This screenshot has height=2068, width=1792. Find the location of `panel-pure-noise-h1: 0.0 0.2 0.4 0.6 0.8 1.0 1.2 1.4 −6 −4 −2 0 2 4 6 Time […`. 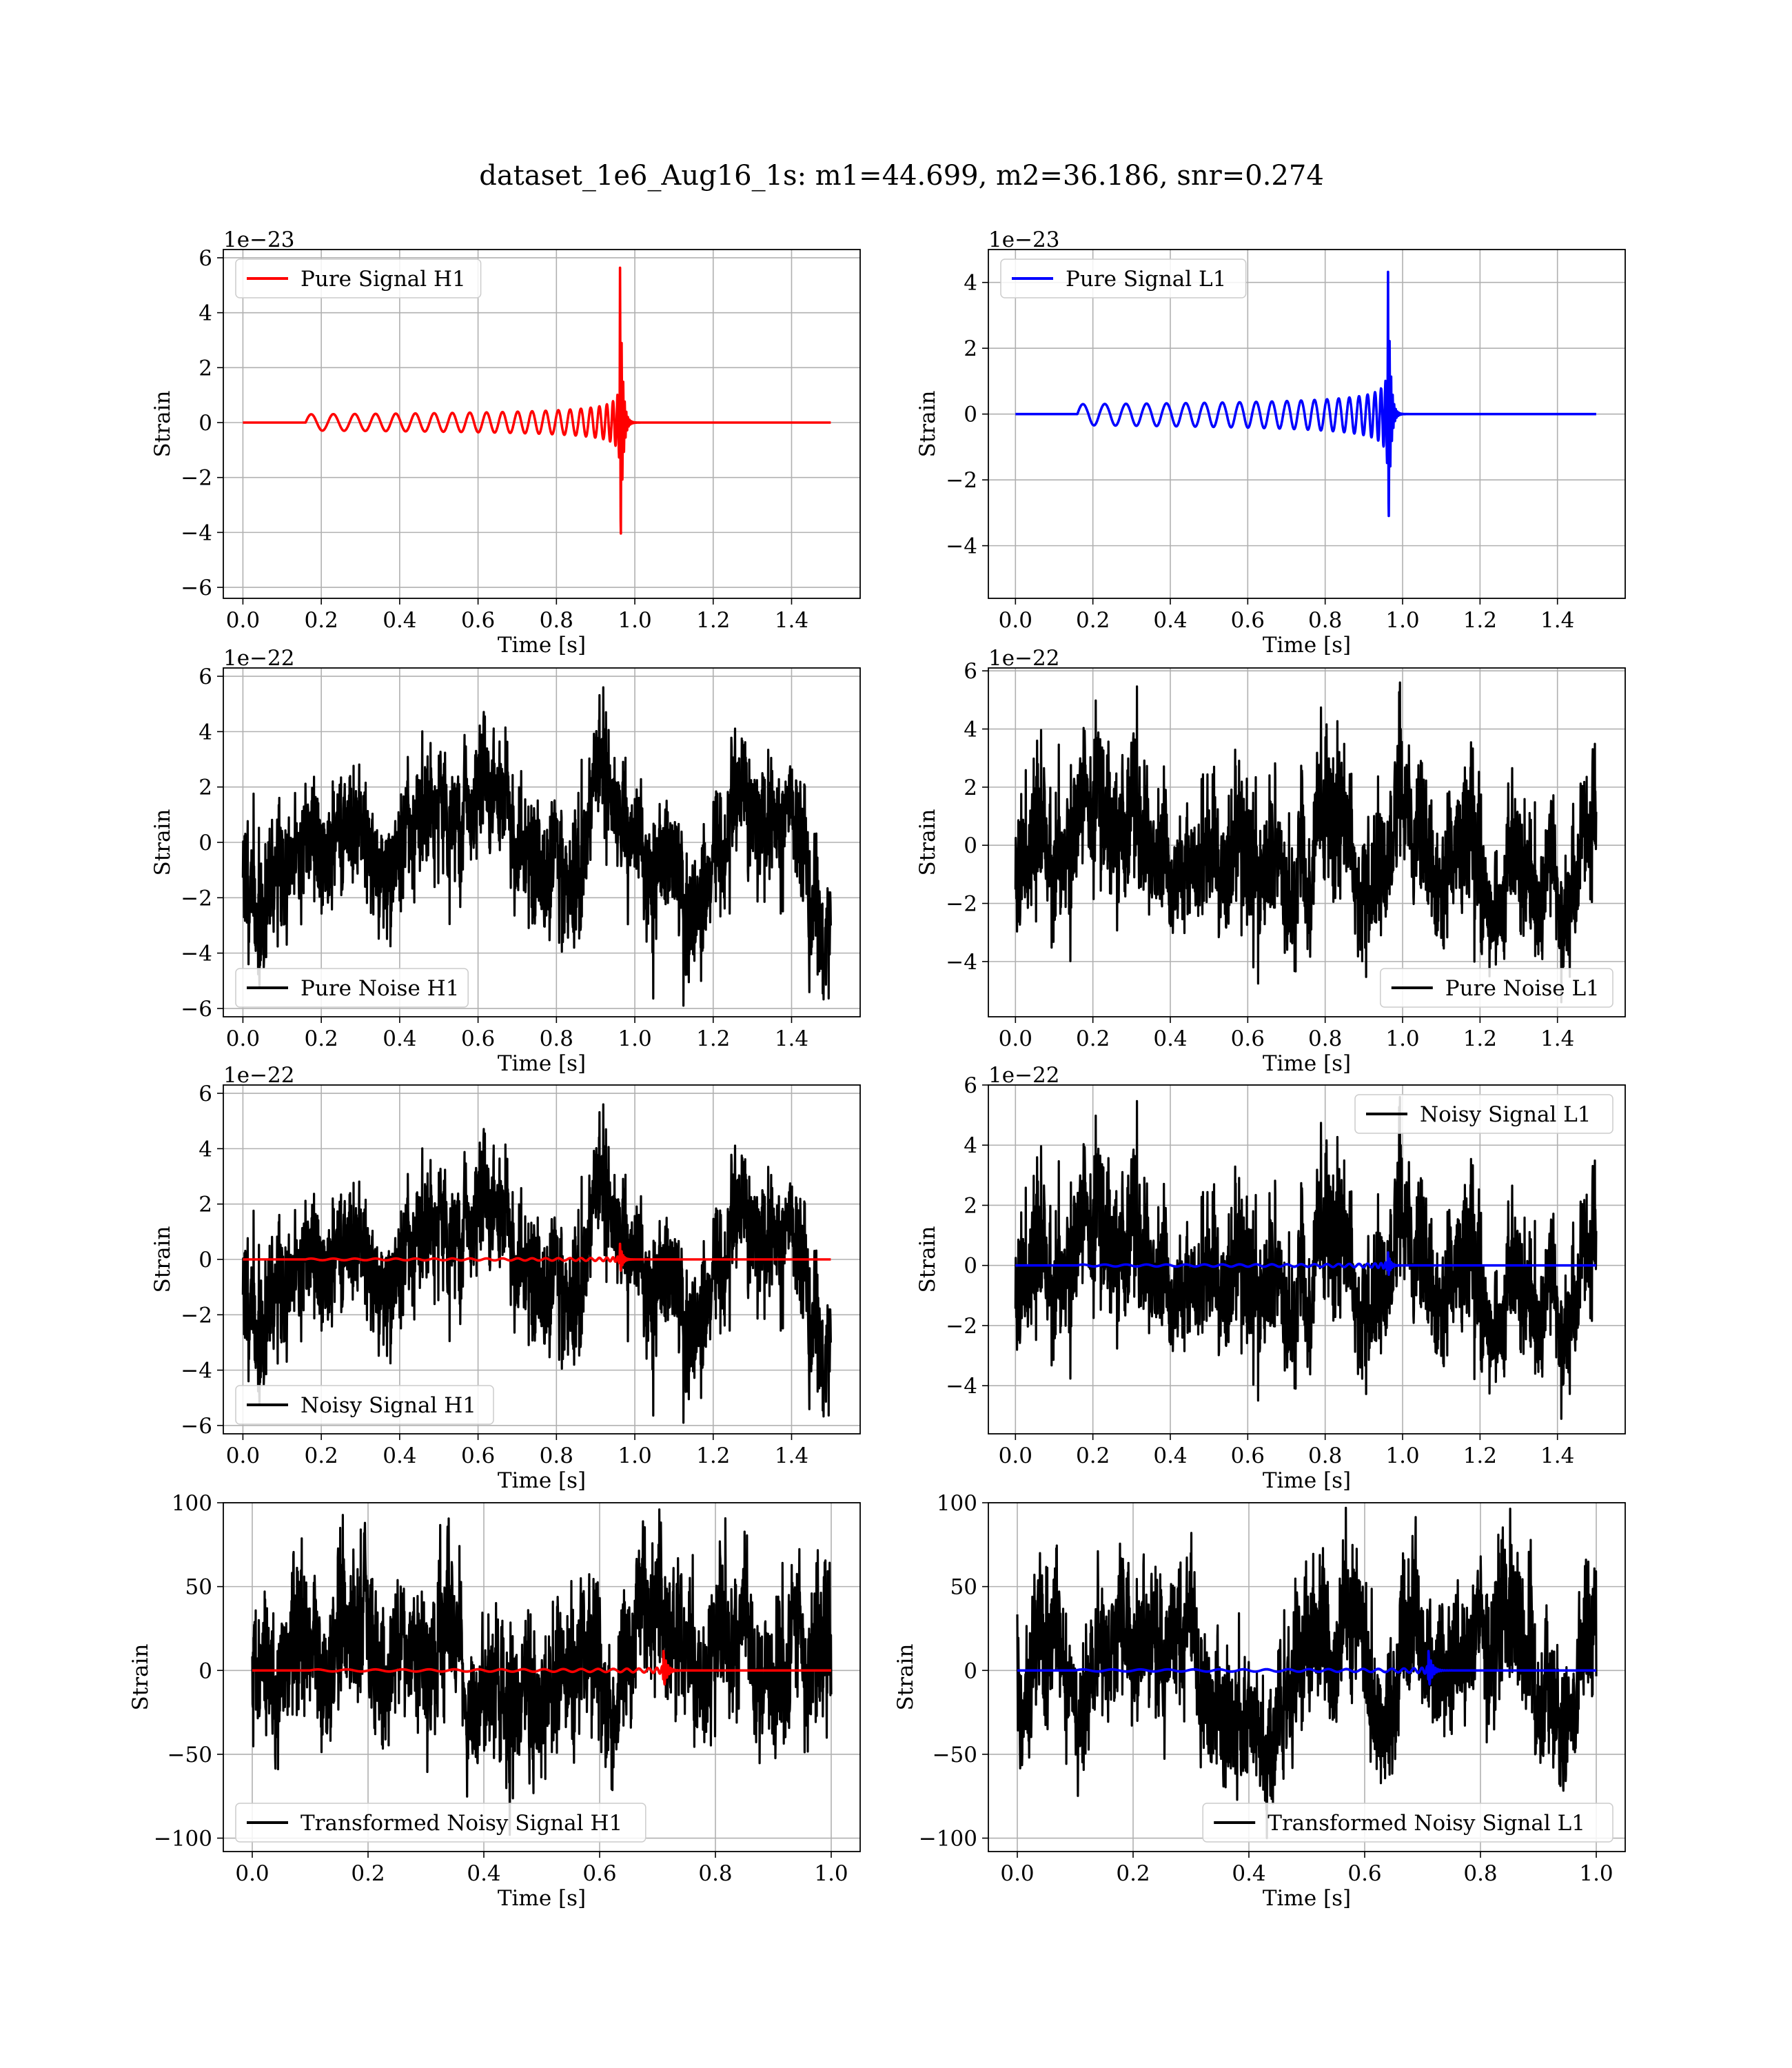

panel-pure-noise-h1: 0.0 0.2 0.4 0.6 0.8 1.0 1.2 1.4 −6 −4 −2 0 2 4 6 Time [… is located at coordinates (505, 861).